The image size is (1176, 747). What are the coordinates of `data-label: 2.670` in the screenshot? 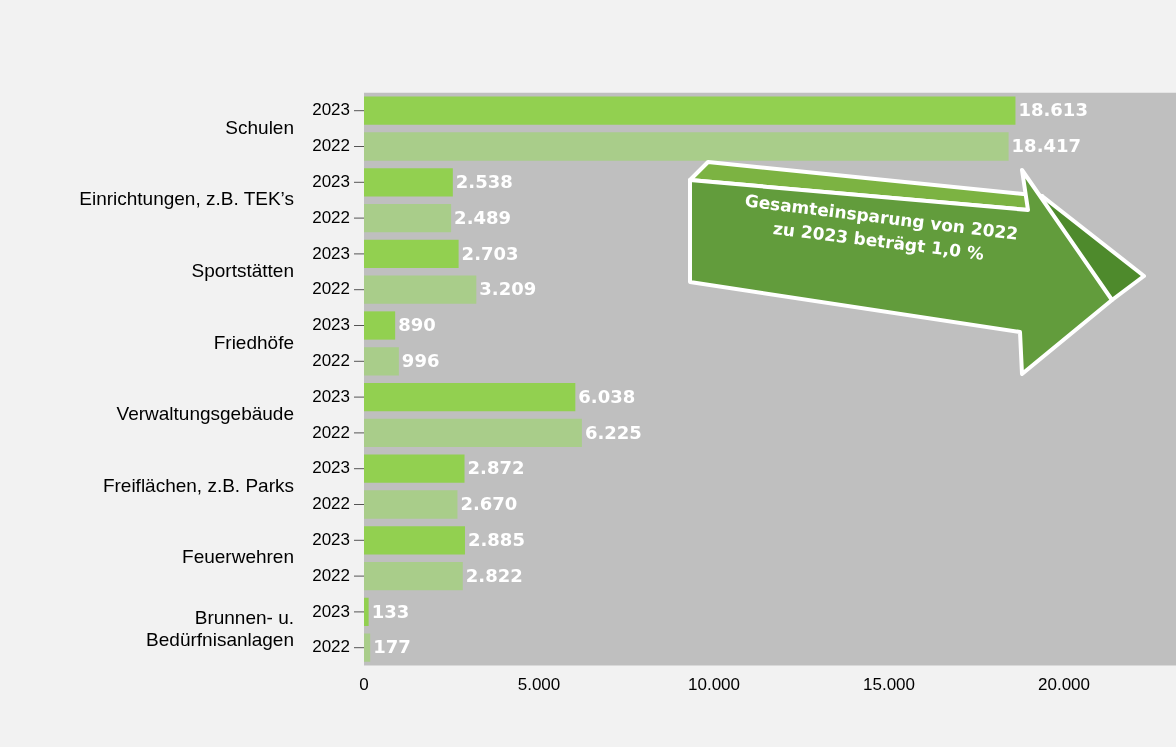 It's located at (489, 504).